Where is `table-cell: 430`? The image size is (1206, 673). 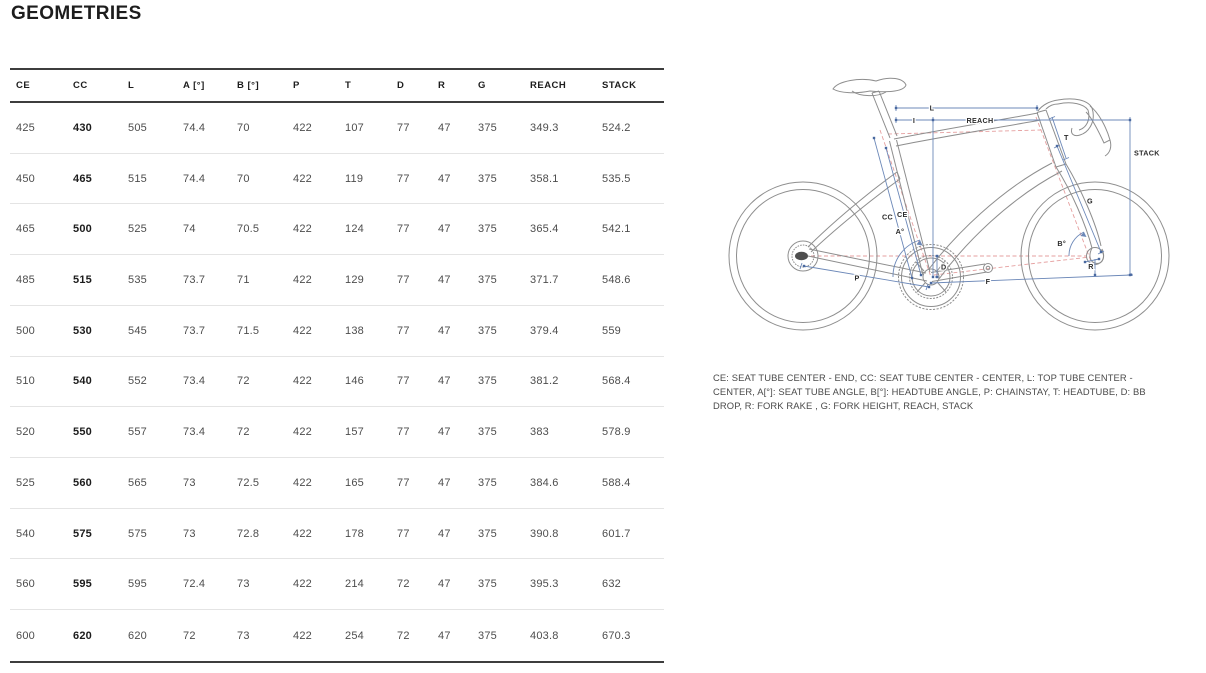 table-cell: 430 is located at coordinates (82, 127).